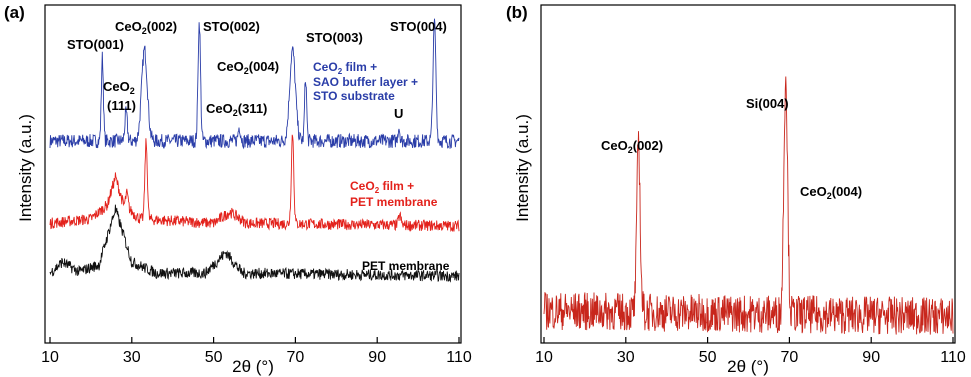 Image resolution: width=971 pixels, height=377 pixels. Describe the element at coordinates (418, 26) in the screenshot. I see `anno-sto004: STO(004)` at that location.